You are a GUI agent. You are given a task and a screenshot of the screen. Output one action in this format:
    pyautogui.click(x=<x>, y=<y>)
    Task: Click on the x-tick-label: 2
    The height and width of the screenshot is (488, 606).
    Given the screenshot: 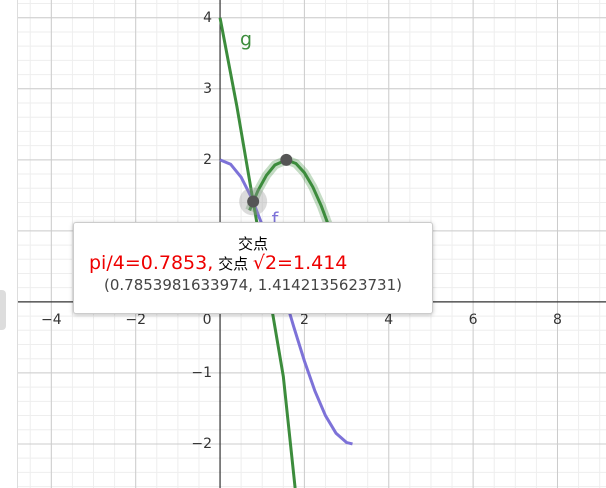 What is the action you would take?
    pyautogui.click(x=304, y=320)
    